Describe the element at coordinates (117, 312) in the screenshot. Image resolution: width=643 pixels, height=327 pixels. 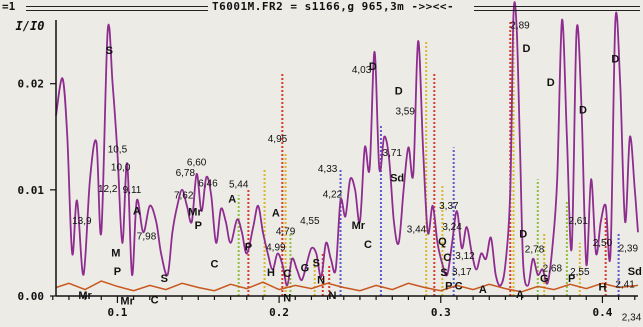
I see `x-tick-label: 0.1` at that location.